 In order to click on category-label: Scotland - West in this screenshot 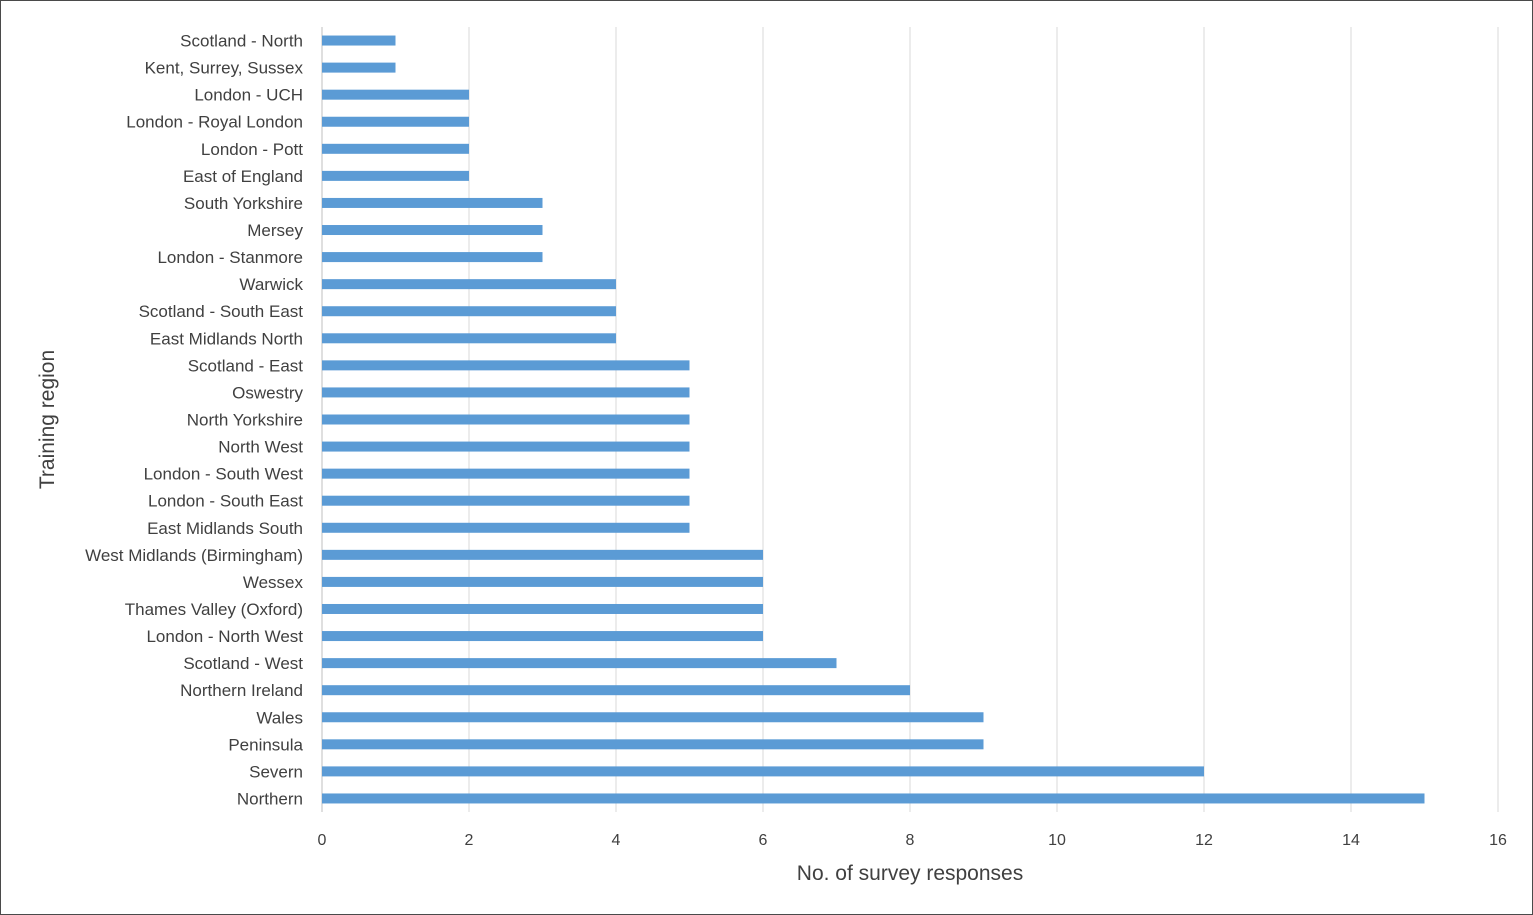, I will do `click(243, 663)`.